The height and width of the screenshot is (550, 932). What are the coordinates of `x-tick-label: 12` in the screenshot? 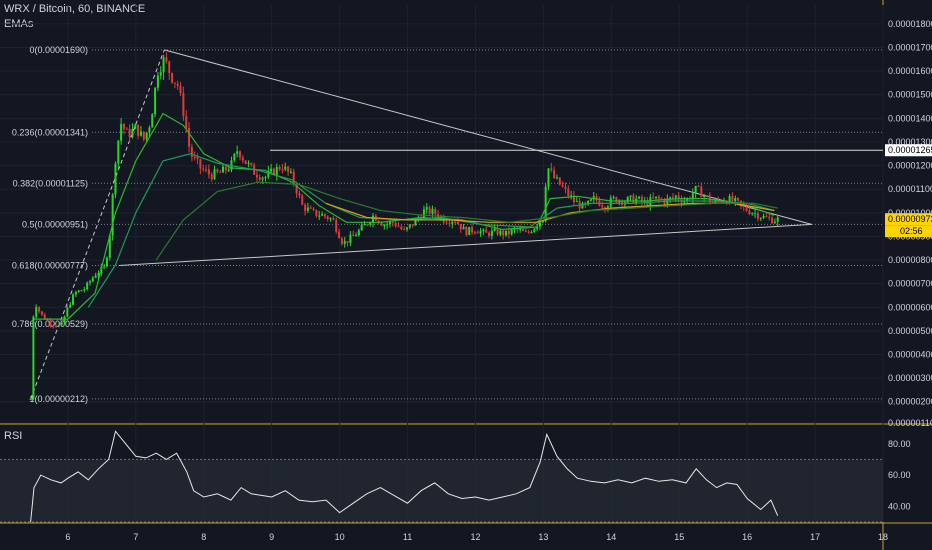 It's located at (475, 537).